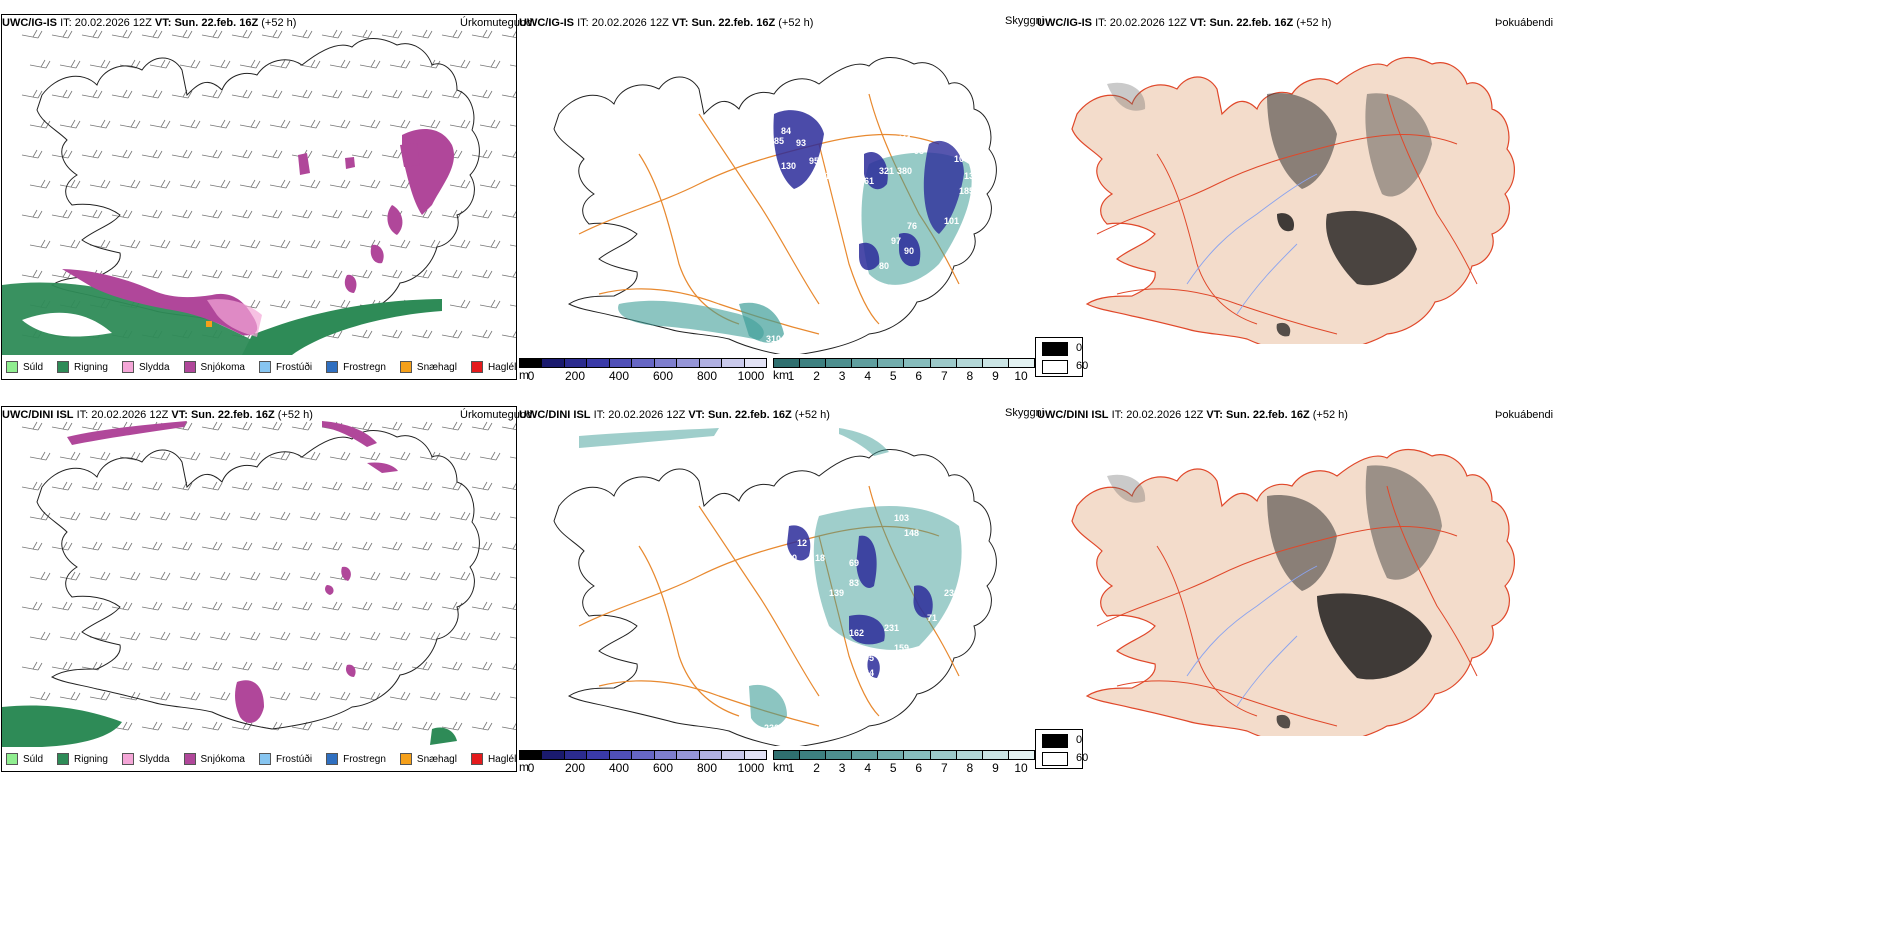  What do you see at coordinates (904, 139) in the screenshot?
I see `peak-height-label: 411` at bounding box center [904, 139].